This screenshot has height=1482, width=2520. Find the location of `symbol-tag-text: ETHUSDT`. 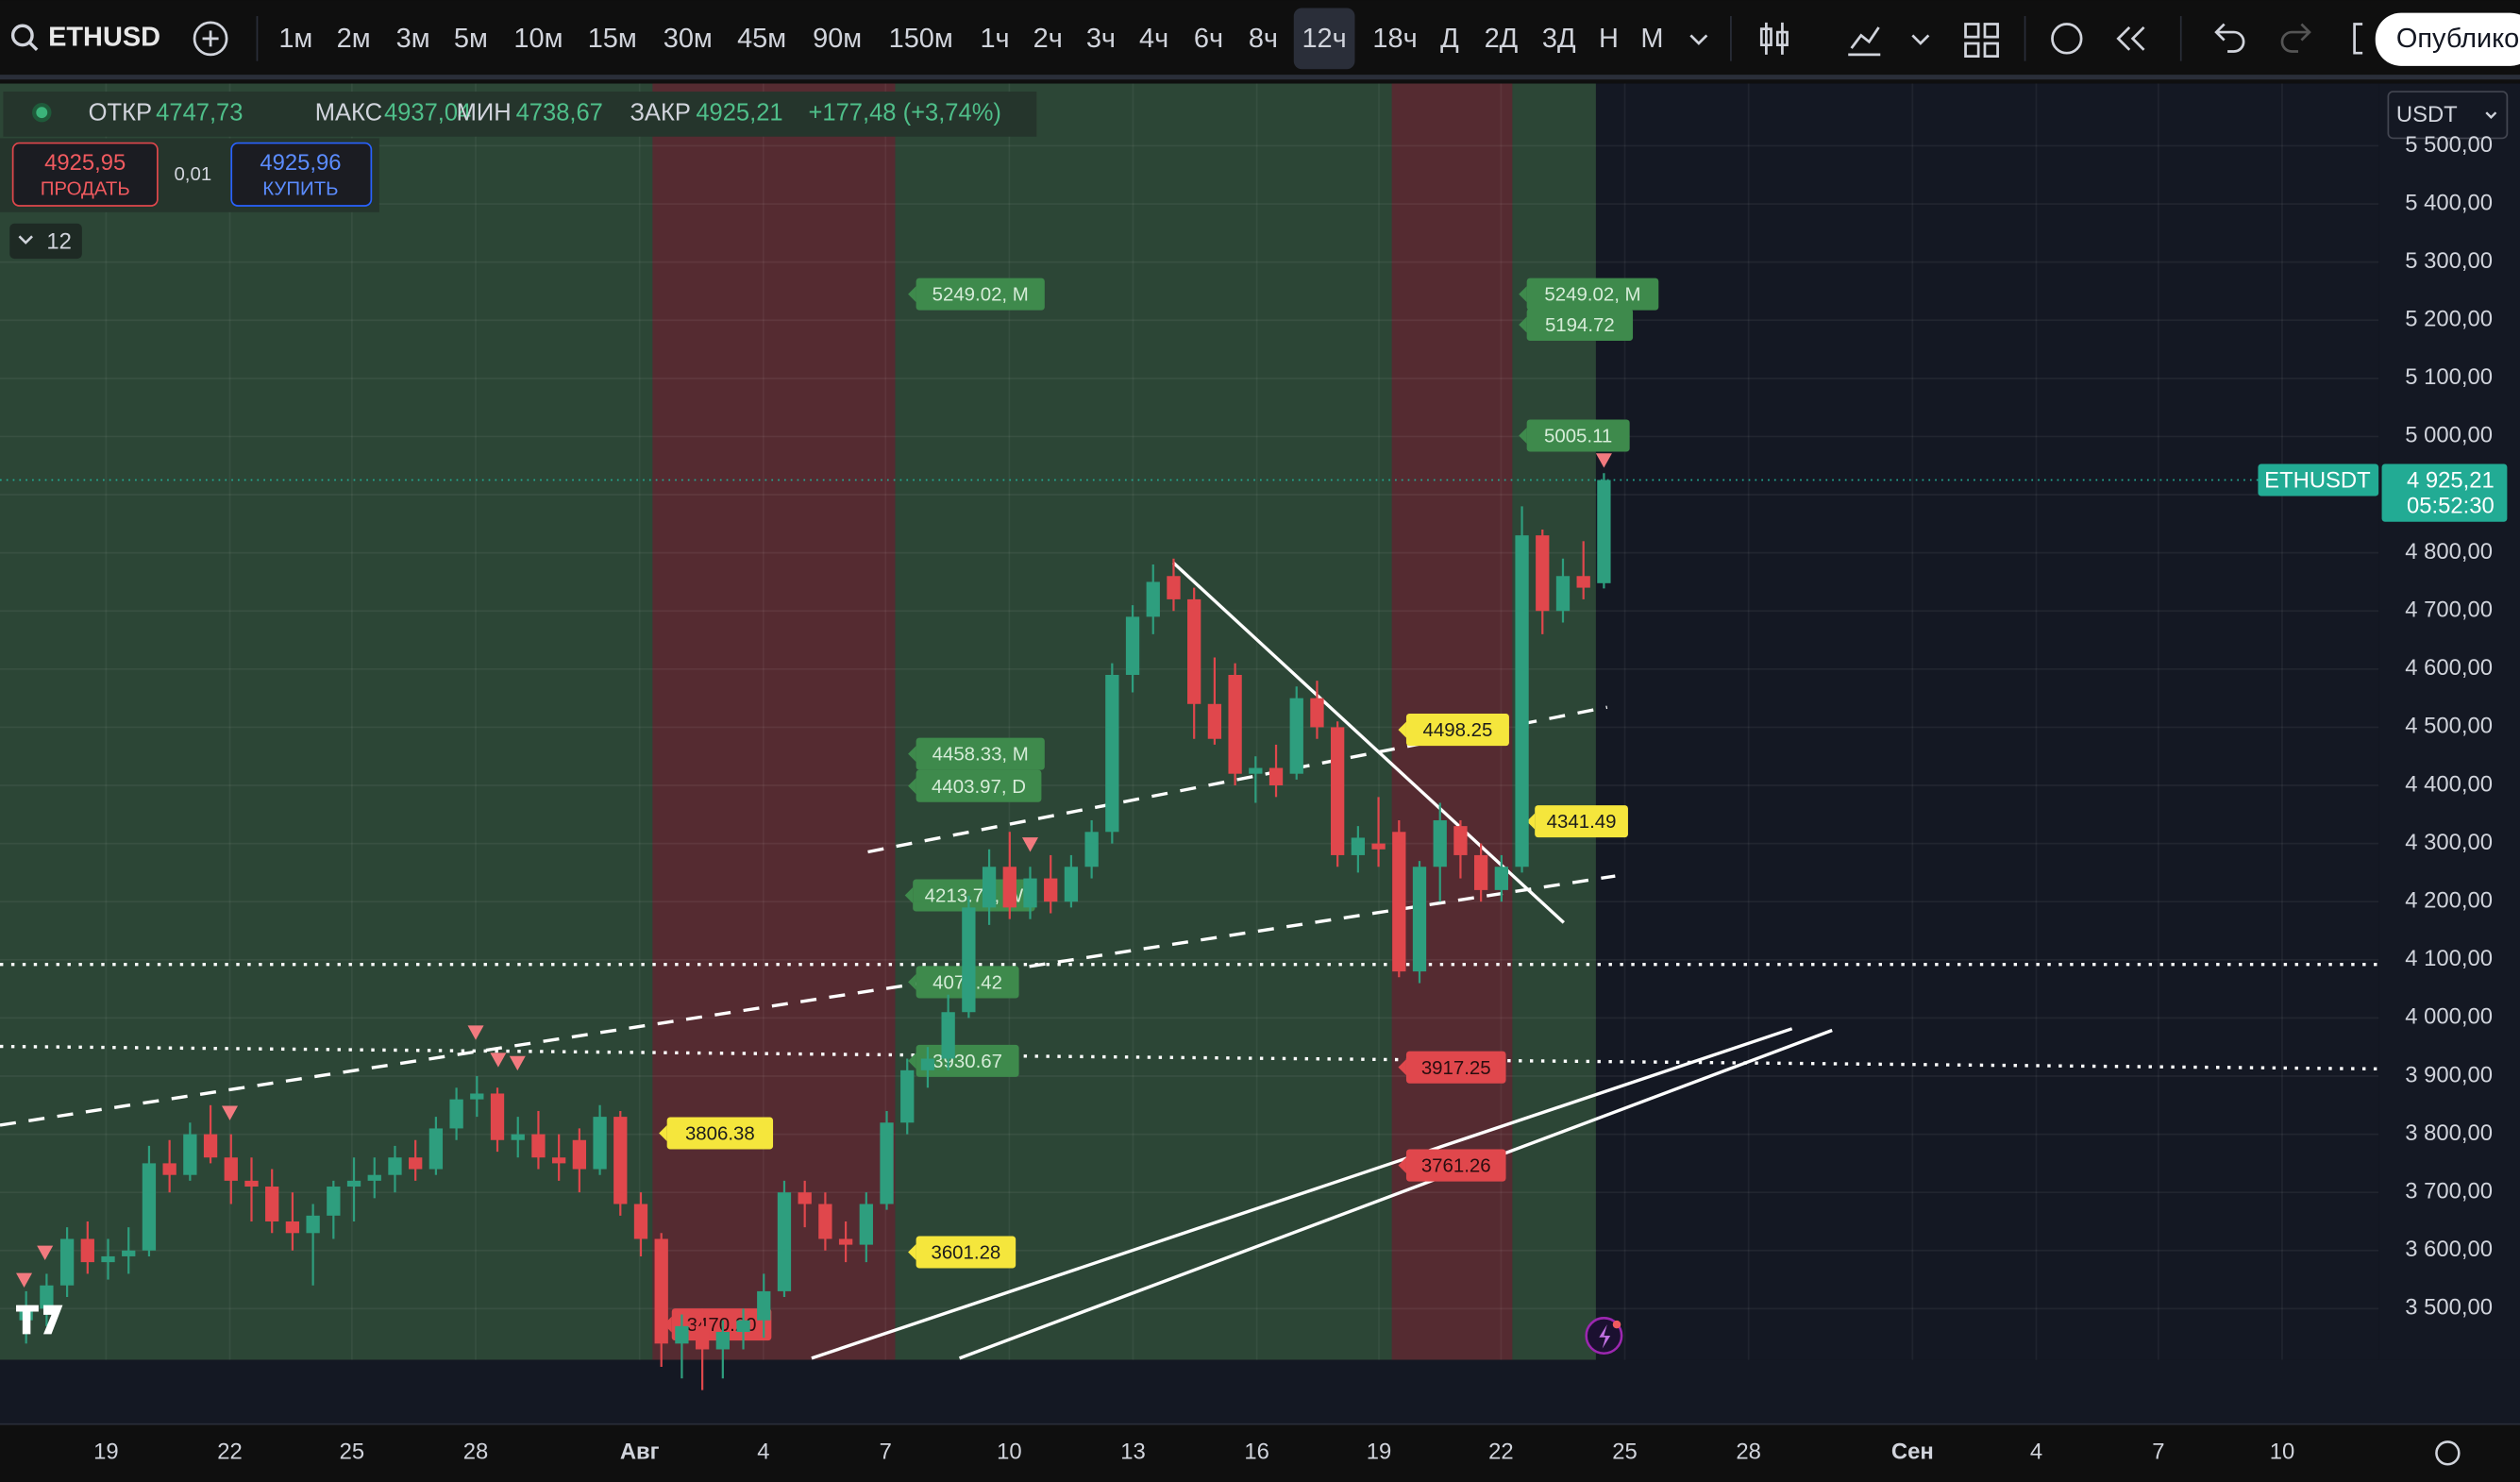

symbol-tag-text: ETHUSDT is located at coordinates (2317, 481).